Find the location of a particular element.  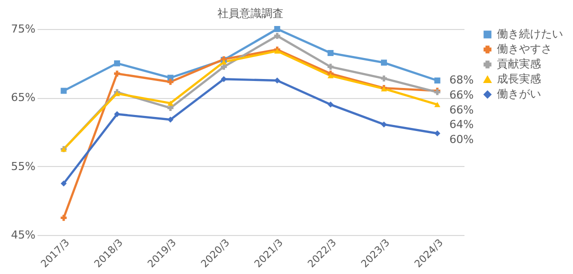

data-label: 68% is located at coordinates (461, 80).